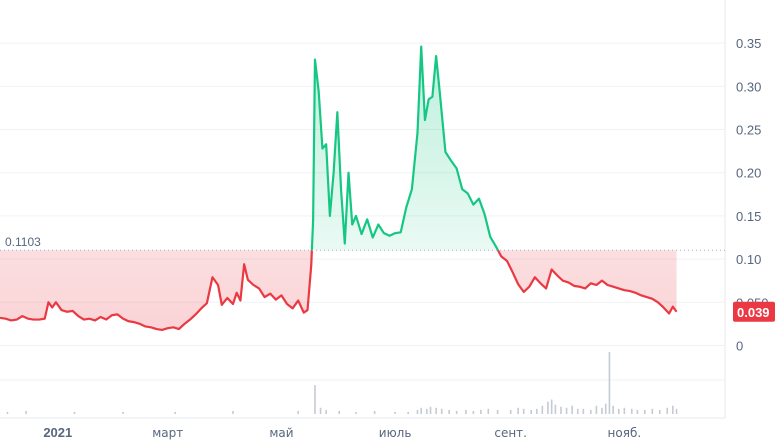 This screenshot has height=441, width=775. I want to click on x-tick-label: июль, so click(395, 433).